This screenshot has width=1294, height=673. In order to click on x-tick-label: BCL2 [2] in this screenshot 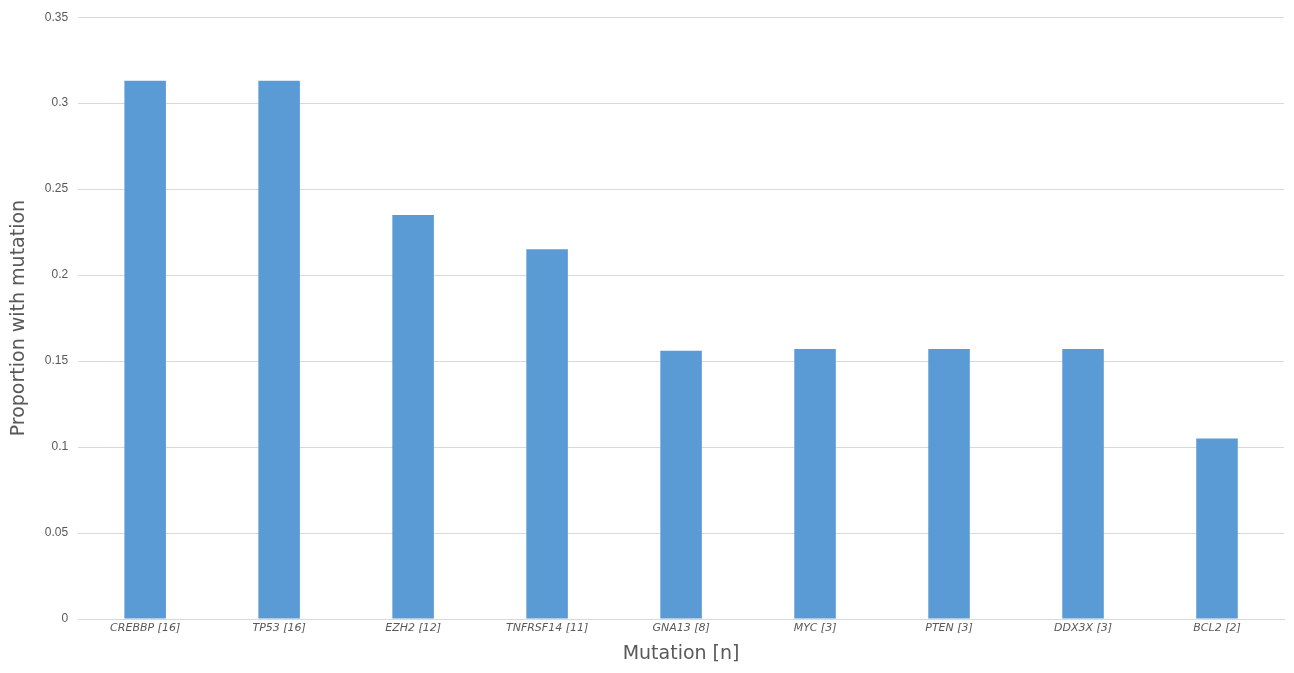, I will do `click(1217, 628)`.